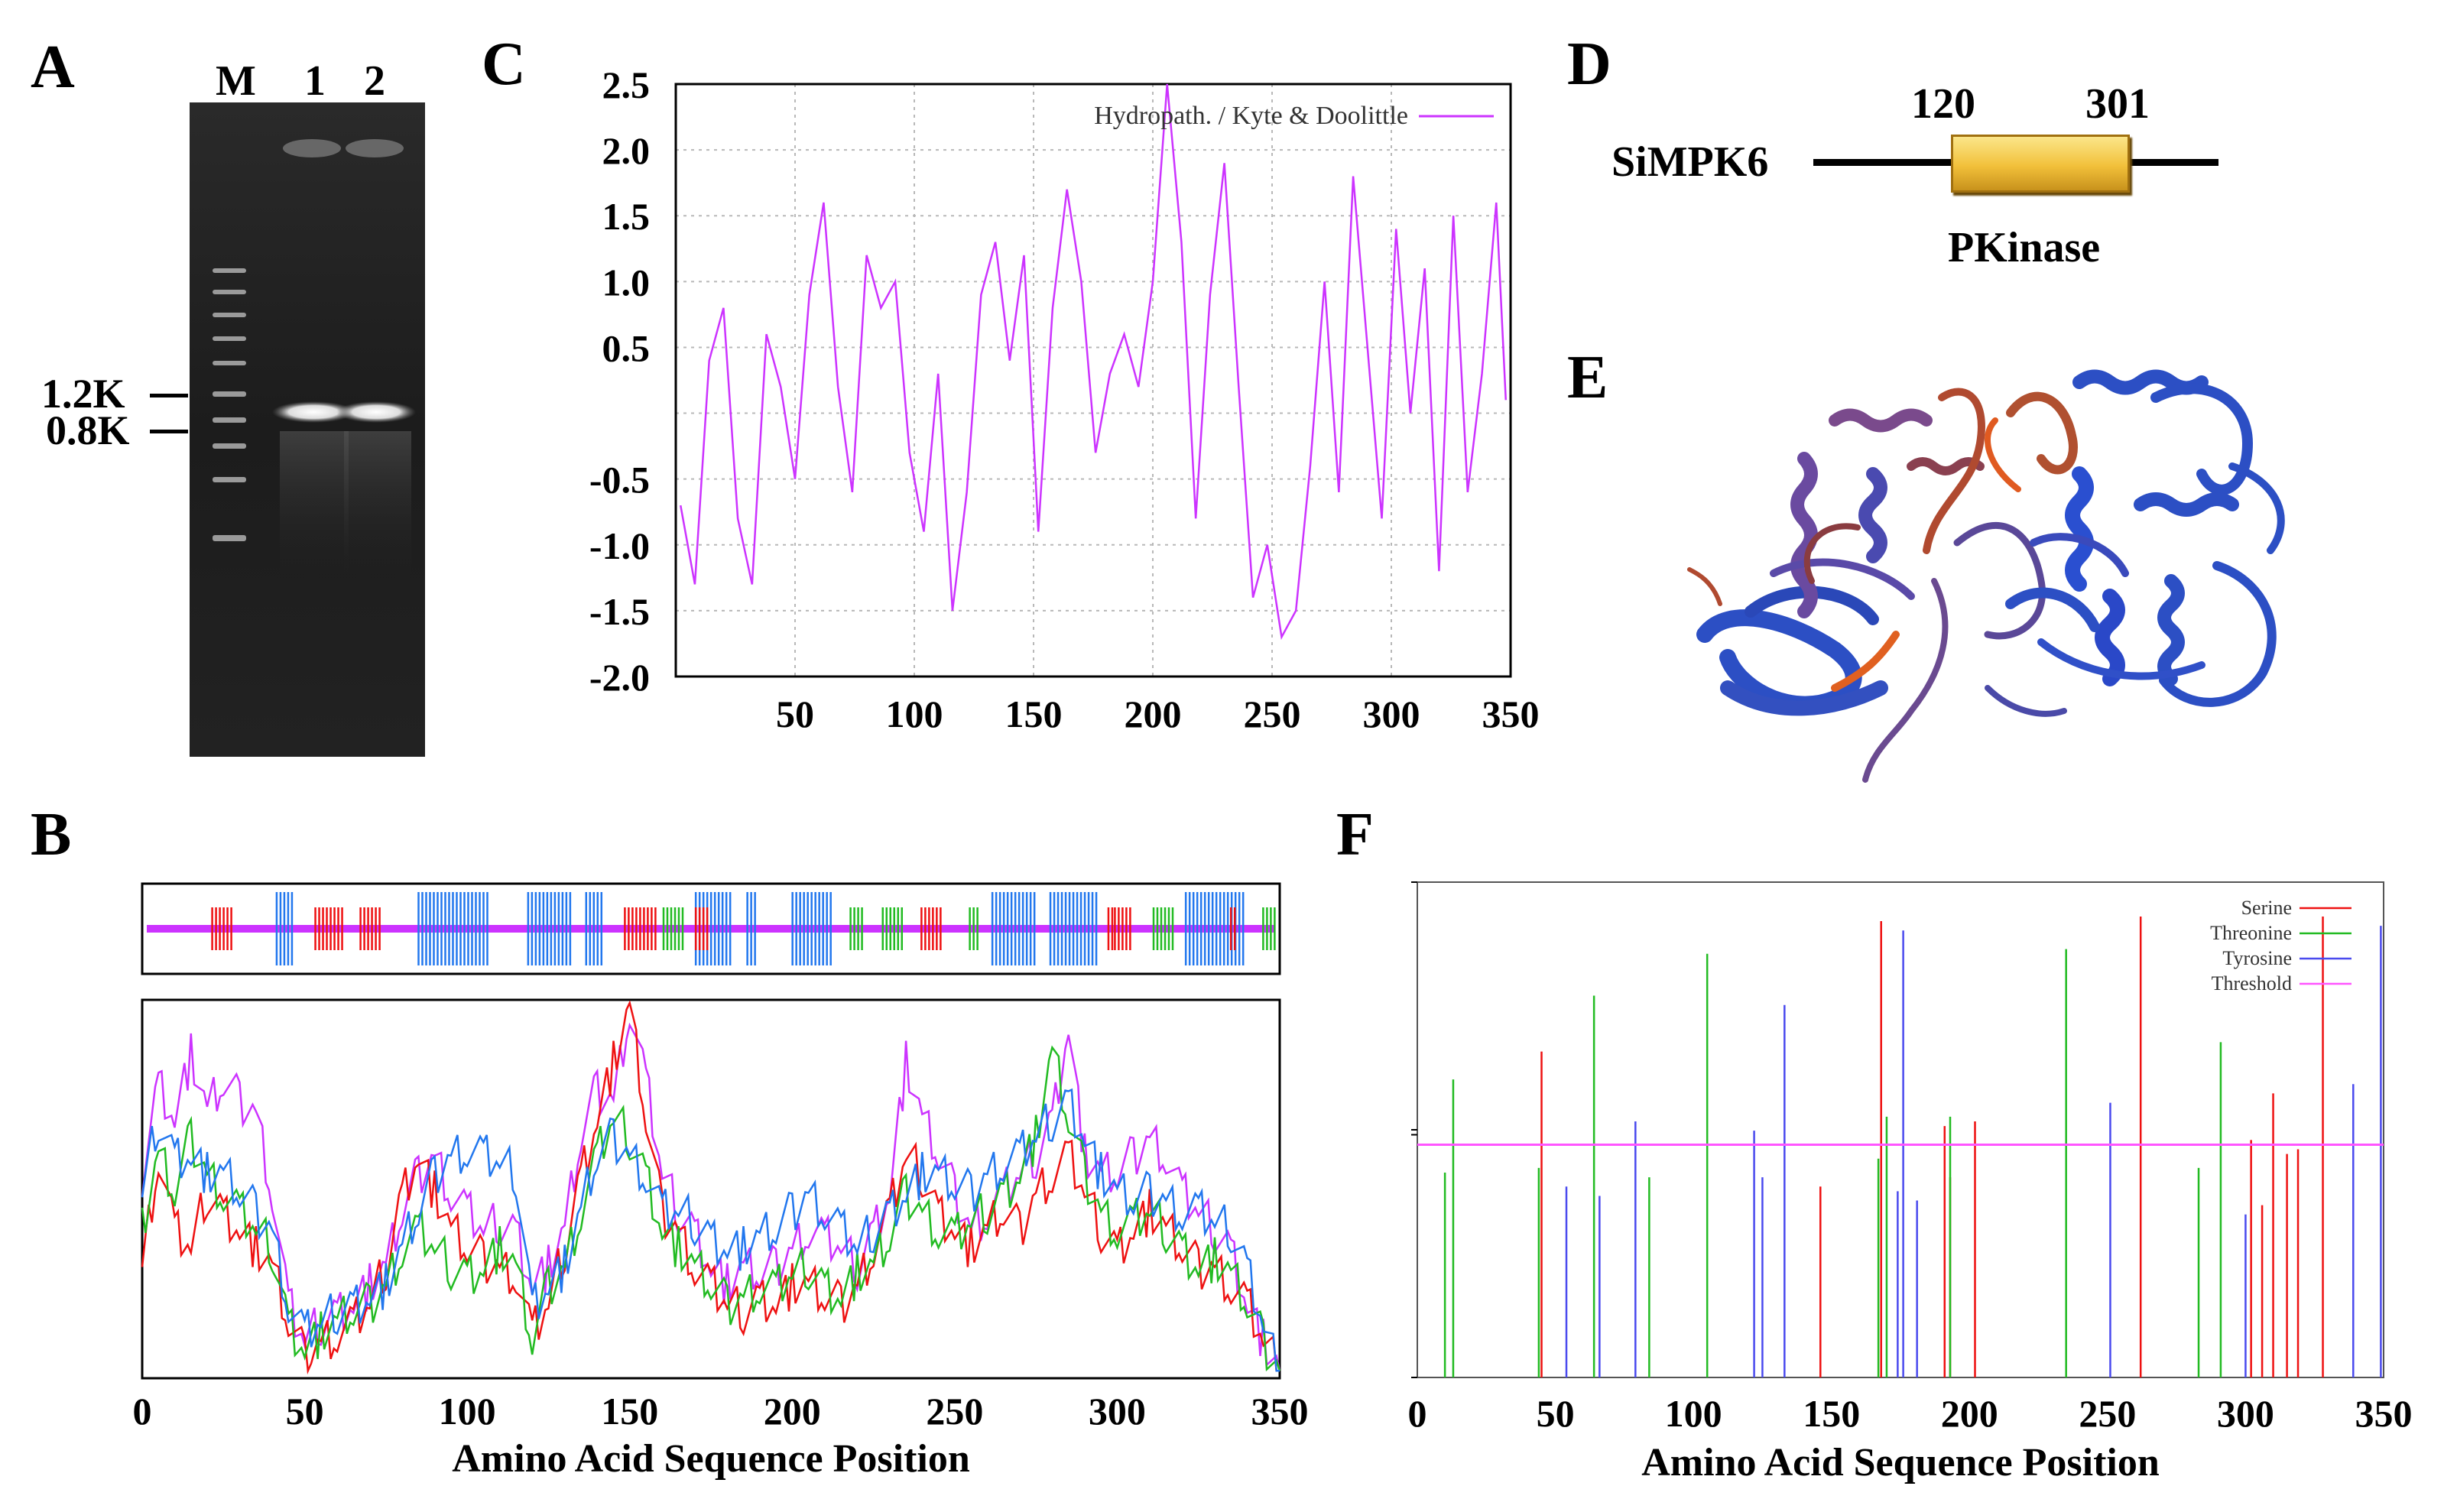  What do you see at coordinates (2252, 983) in the screenshot?
I see `legend-label: Threshold` at bounding box center [2252, 983].